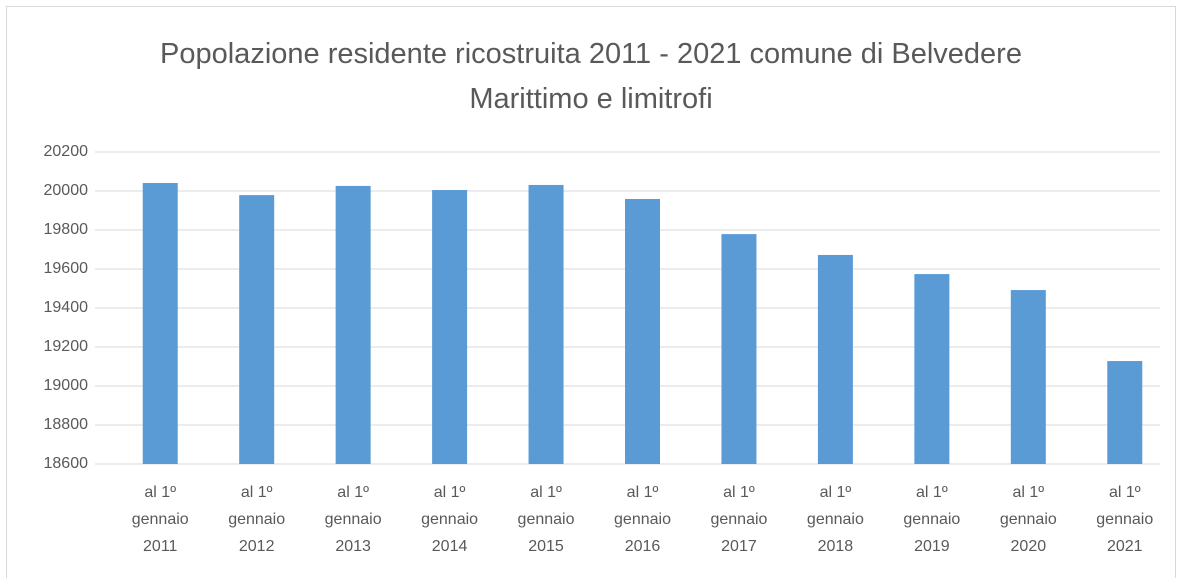  I want to click on x-tick-label: al 1º gennaio 2019, so click(932, 519).